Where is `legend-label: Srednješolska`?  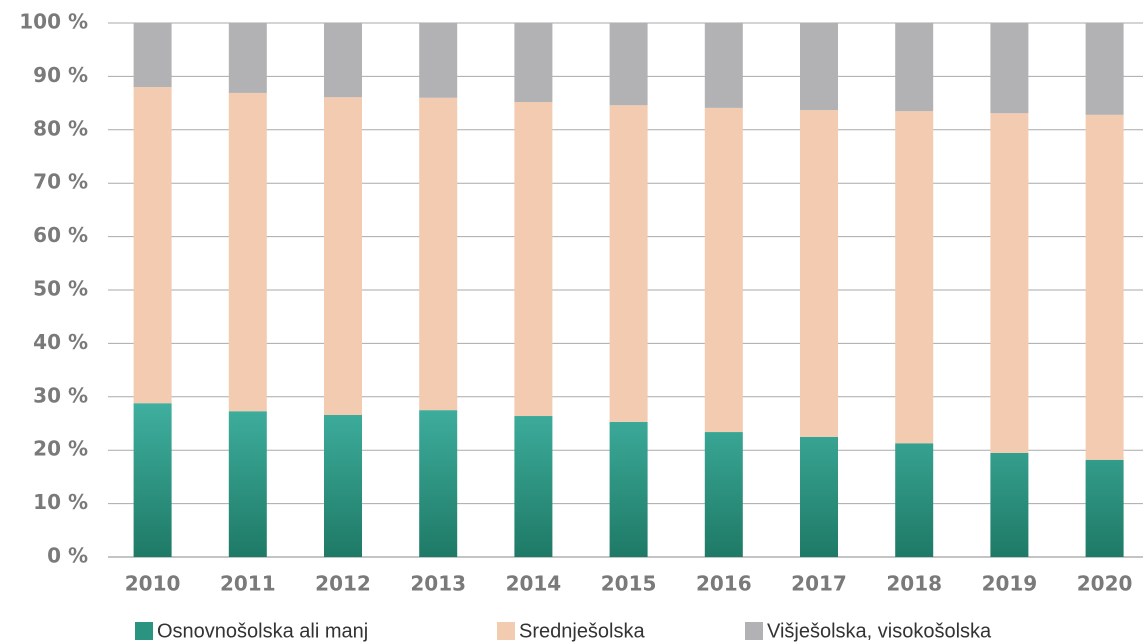
legend-label: Srednješolska is located at coordinates (582, 631).